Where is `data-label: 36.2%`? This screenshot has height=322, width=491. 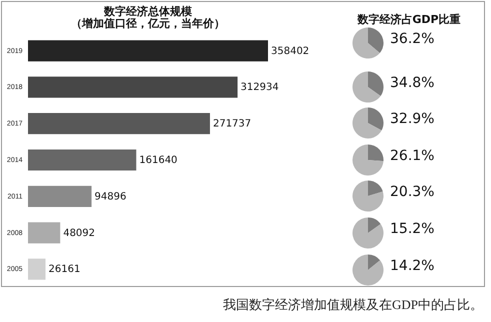
data-label: 36.2% is located at coordinates (412, 39).